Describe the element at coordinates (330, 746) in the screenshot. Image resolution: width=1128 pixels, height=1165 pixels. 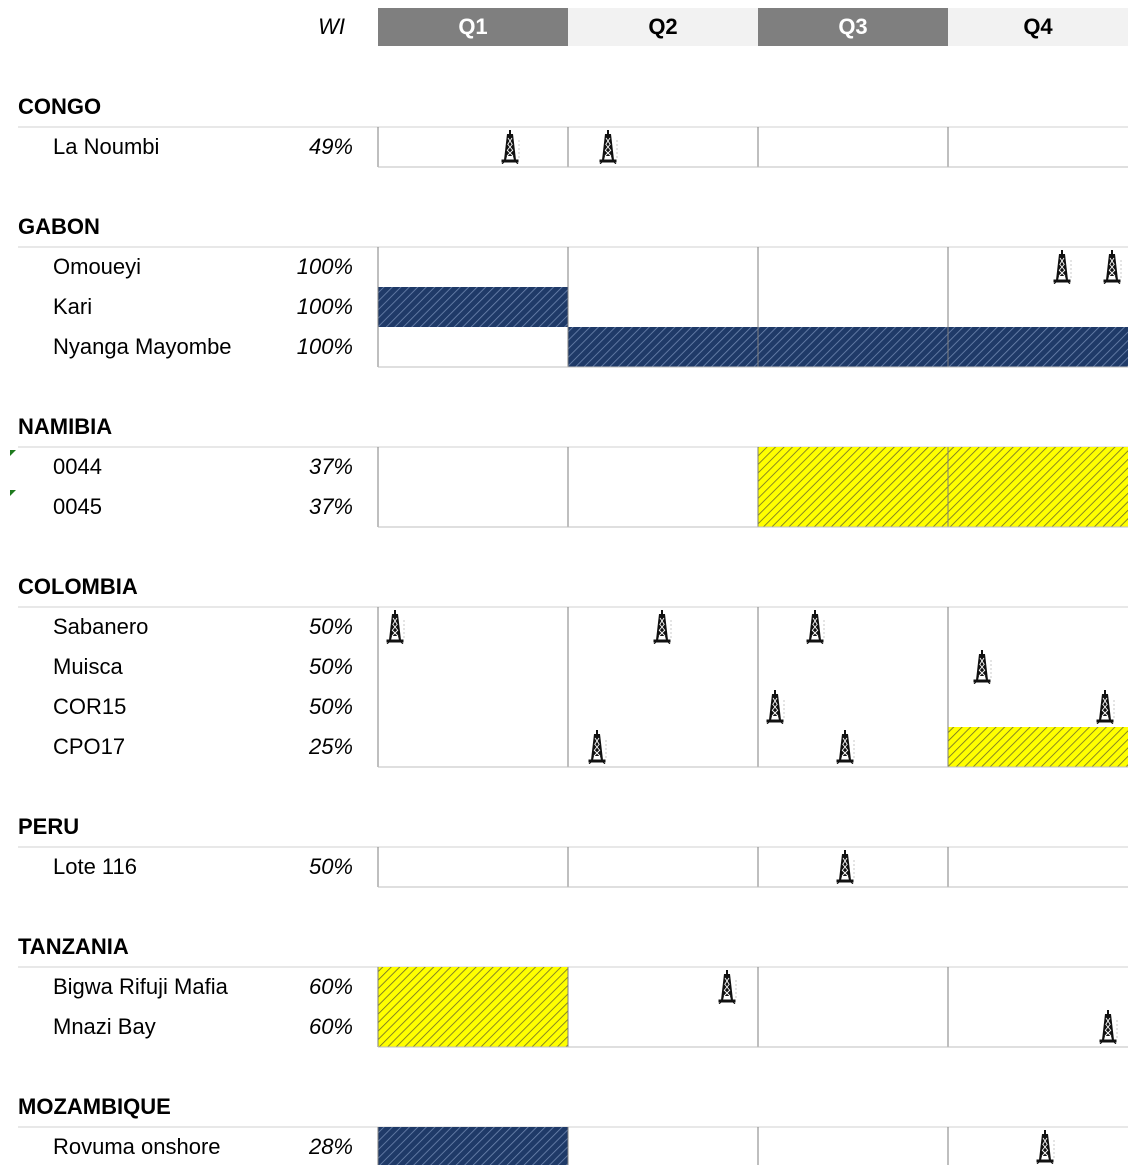
I see `row-wi: 25%` at that location.